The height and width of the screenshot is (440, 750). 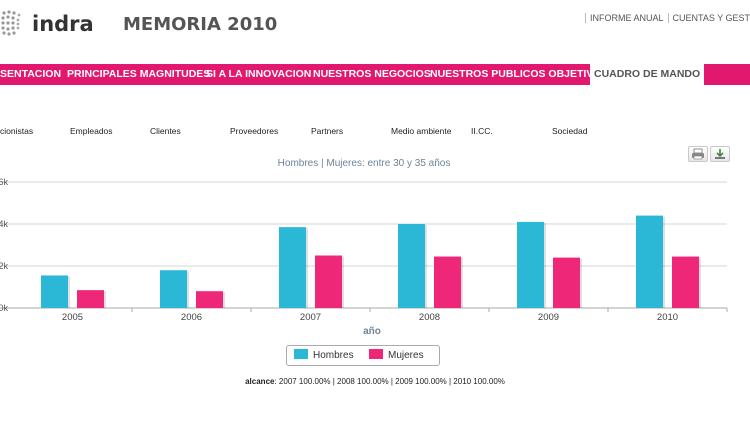 I want to click on bar-mujeres-2006, so click(x=209, y=299).